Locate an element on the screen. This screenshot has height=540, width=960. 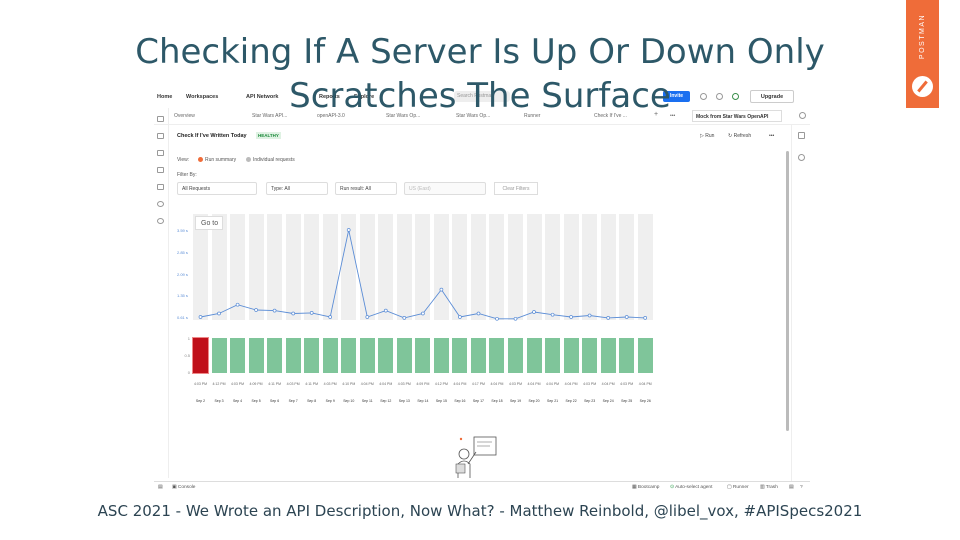
monitors-icon is located at coordinates (160, 187).